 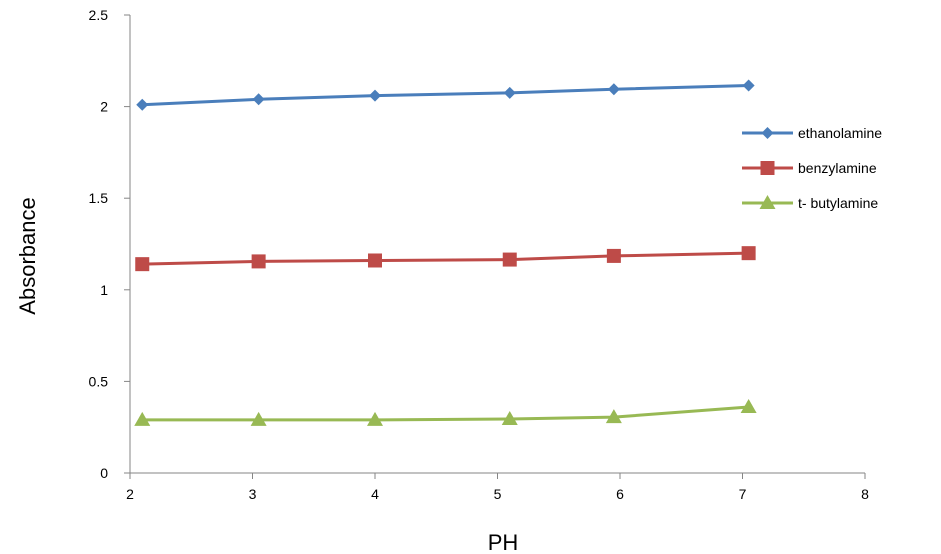 What do you see at coordinates (620, 494) in the screenshot?
I see `x-tick-label: 6` at bounding box center [620, 494].